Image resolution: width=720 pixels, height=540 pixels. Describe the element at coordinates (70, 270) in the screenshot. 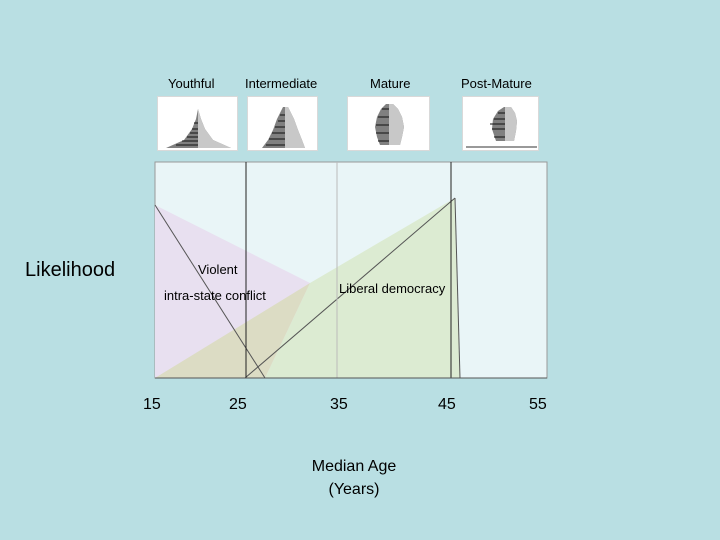

I see `y-axis-label: Likelihood` at that location.